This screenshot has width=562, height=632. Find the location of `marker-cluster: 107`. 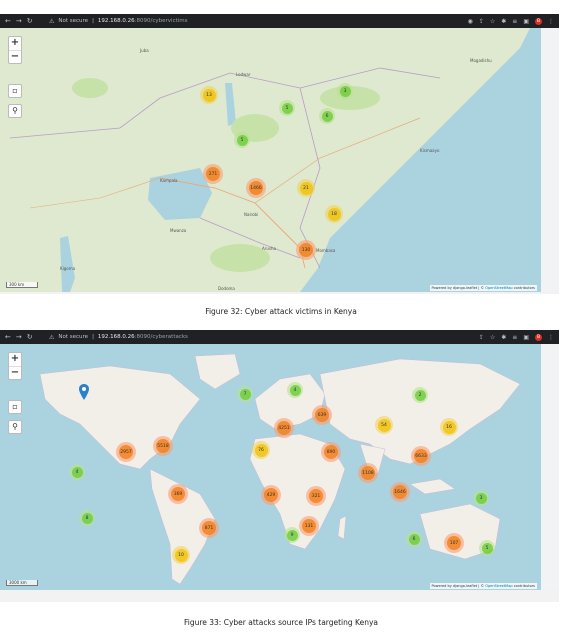

marker-cluster: 107 is located at coordinates (454, 543).